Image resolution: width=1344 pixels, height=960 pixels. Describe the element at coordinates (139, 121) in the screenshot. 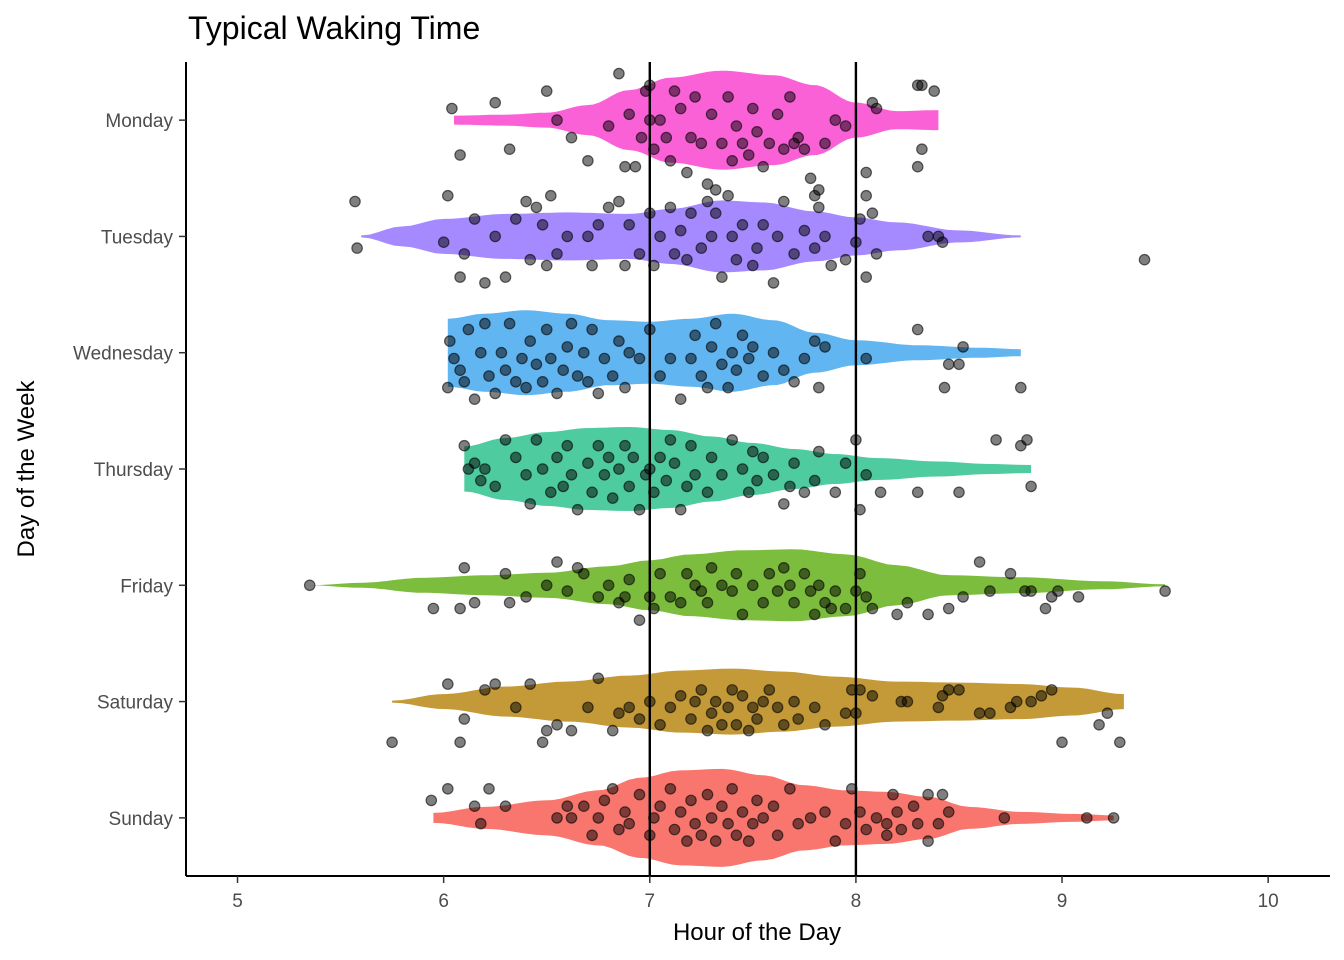

I see `y-tick-label-monday: Monday` at that location.